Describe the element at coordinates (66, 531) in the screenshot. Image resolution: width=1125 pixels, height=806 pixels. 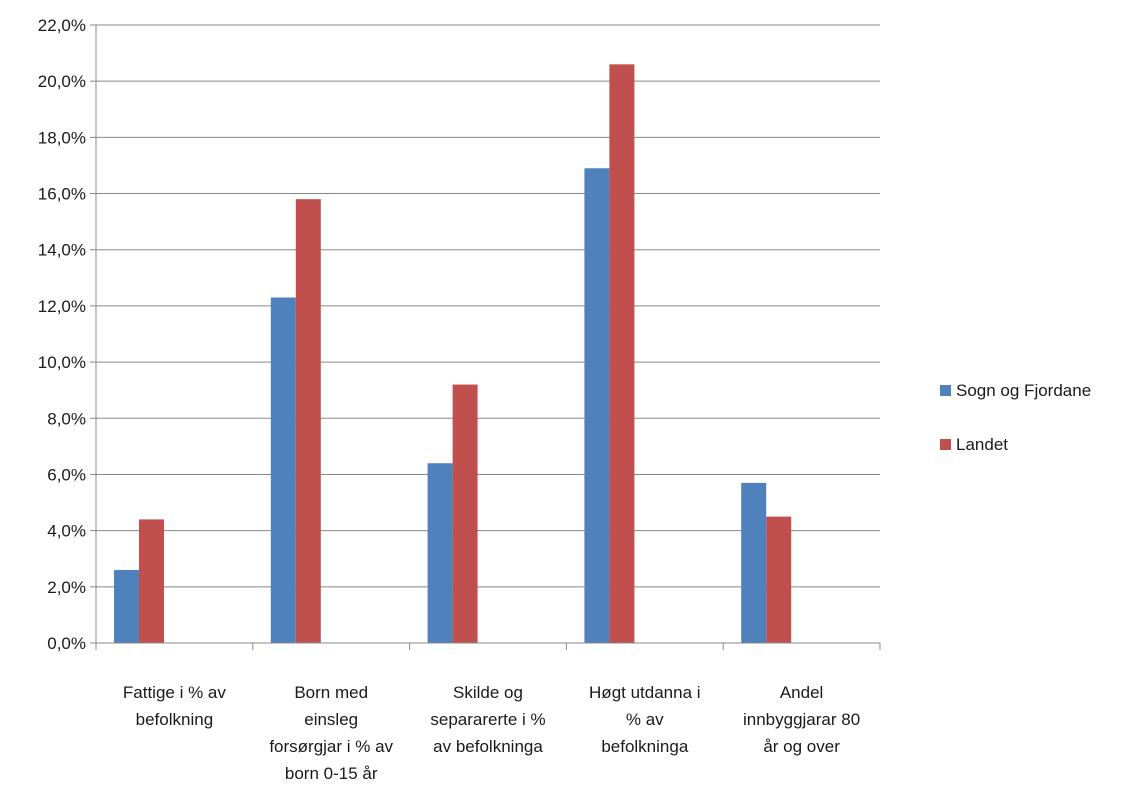
I see `y-tick-label: 4,0%` at that location.